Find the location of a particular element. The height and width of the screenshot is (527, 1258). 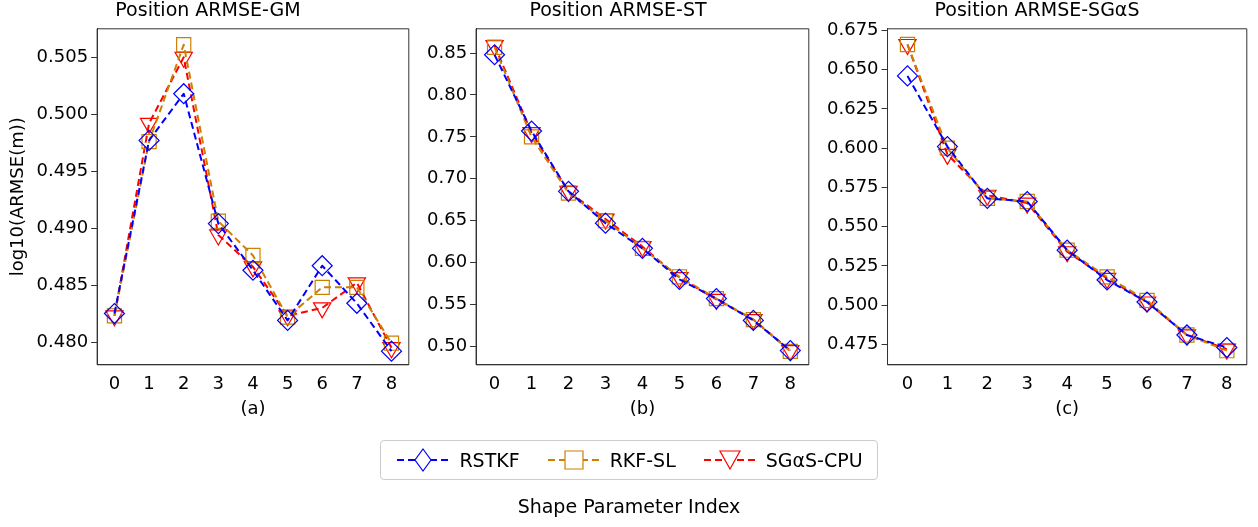

chart-title: Position ARMSE-ST is located at coordinates (618, 10).